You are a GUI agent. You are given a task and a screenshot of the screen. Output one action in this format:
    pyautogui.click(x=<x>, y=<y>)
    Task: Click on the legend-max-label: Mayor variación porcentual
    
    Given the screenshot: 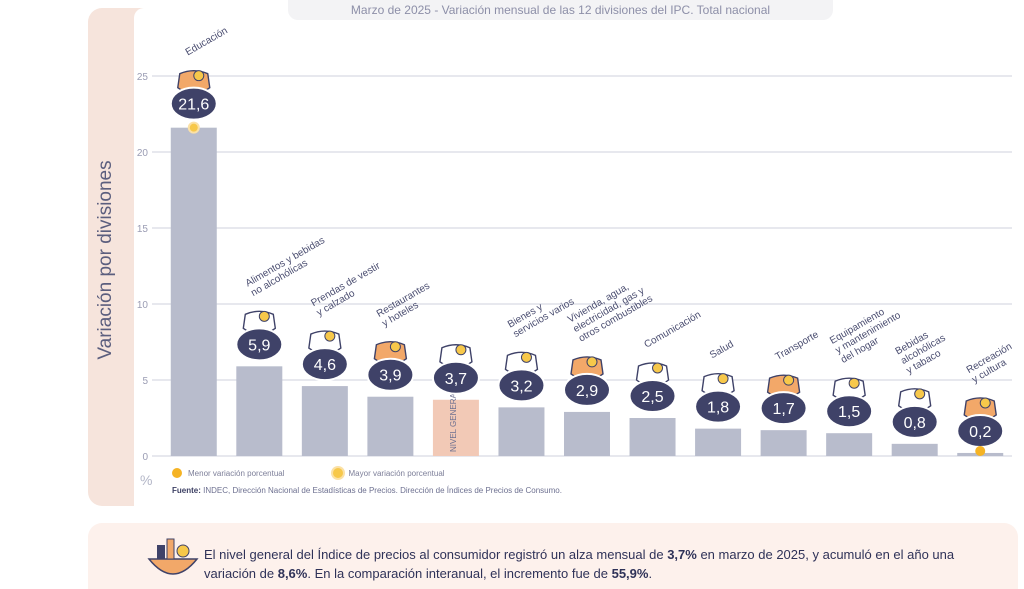 What is the action you would take?
    pyautogui.click(x=396, y=473)
    